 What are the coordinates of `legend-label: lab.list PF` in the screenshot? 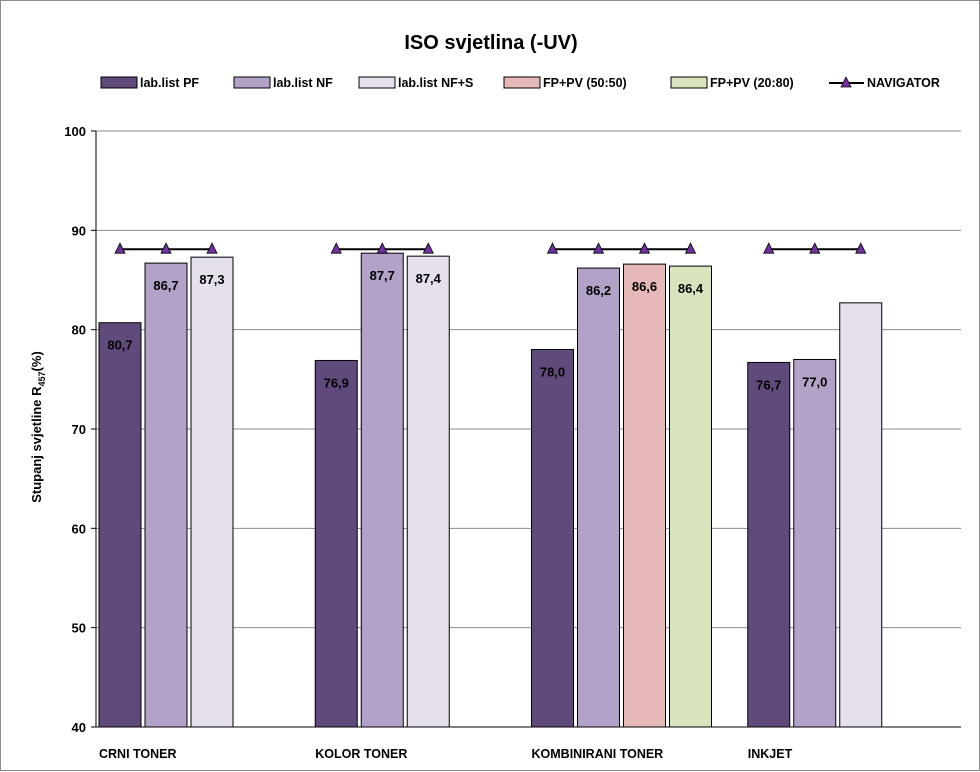 It's located at (169, 83).